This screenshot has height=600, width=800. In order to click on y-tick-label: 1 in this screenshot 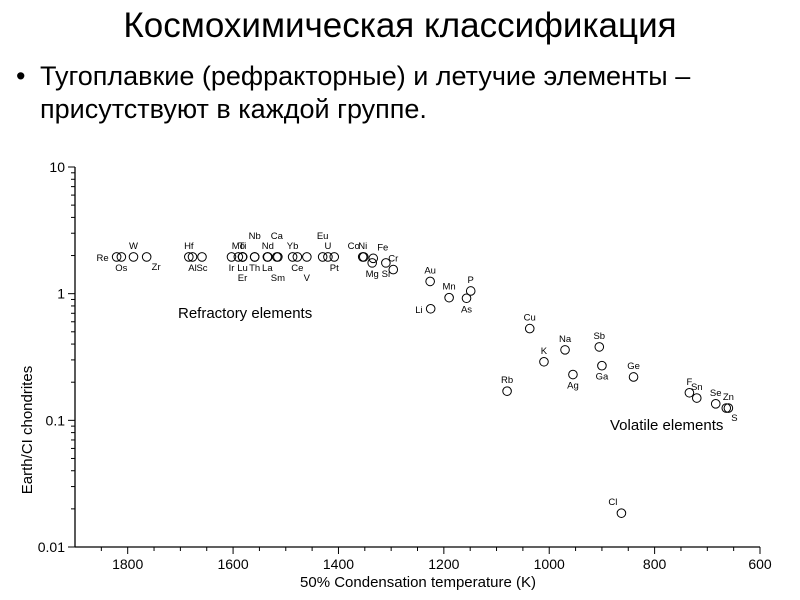, I will do `click(61, 294)`.